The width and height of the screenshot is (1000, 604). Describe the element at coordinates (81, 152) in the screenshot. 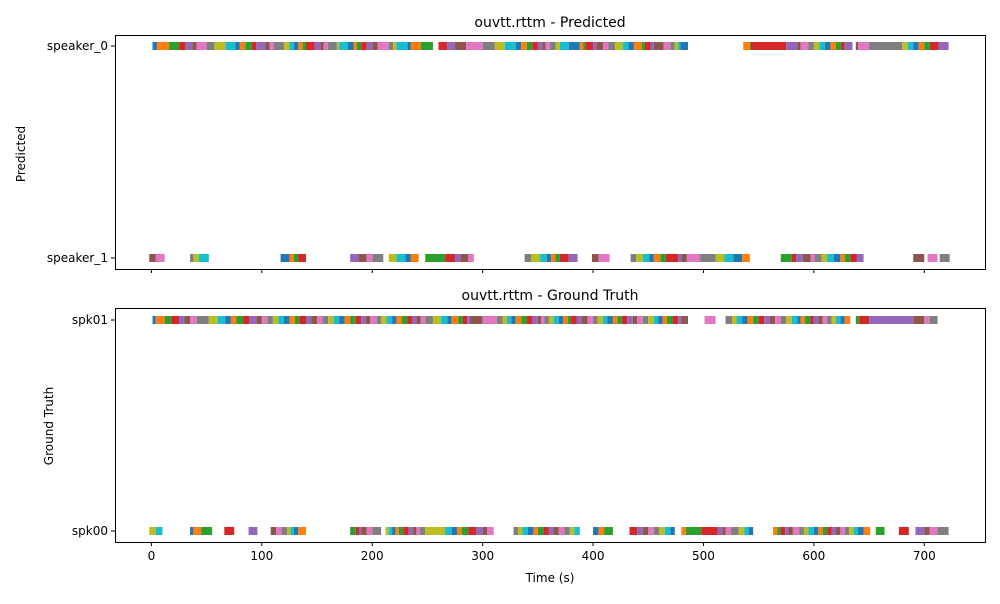

I see `predicted-yticks: speaker_0 speaker_1` at that location.